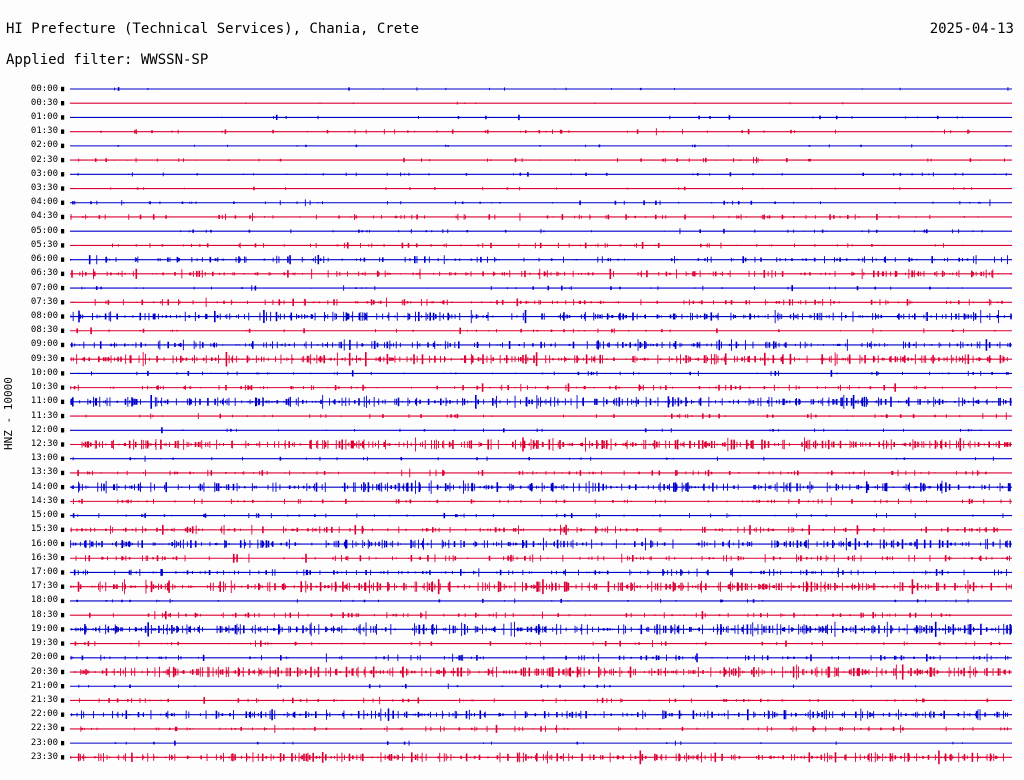 The image size is (1024, 780). What do you see at coordinates (971, 29) in the screenshot?
I see `record-date: 2025-04-13` at bounding box center [971, 29].